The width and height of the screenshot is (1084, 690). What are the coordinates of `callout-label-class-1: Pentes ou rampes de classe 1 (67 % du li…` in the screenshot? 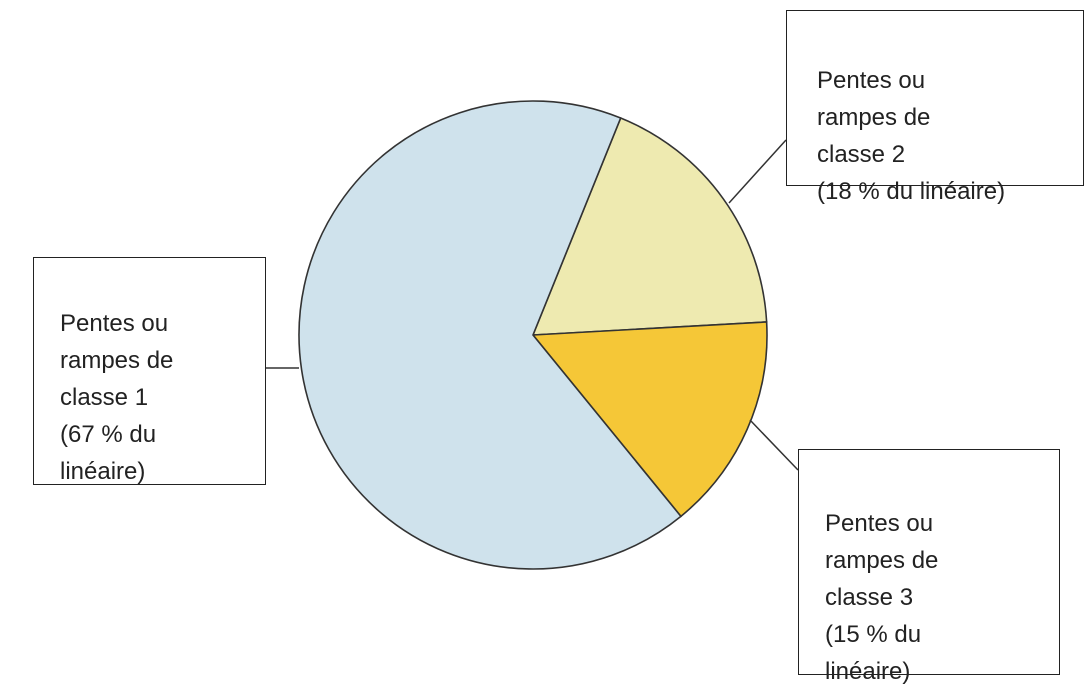 It's located at (117, 397).